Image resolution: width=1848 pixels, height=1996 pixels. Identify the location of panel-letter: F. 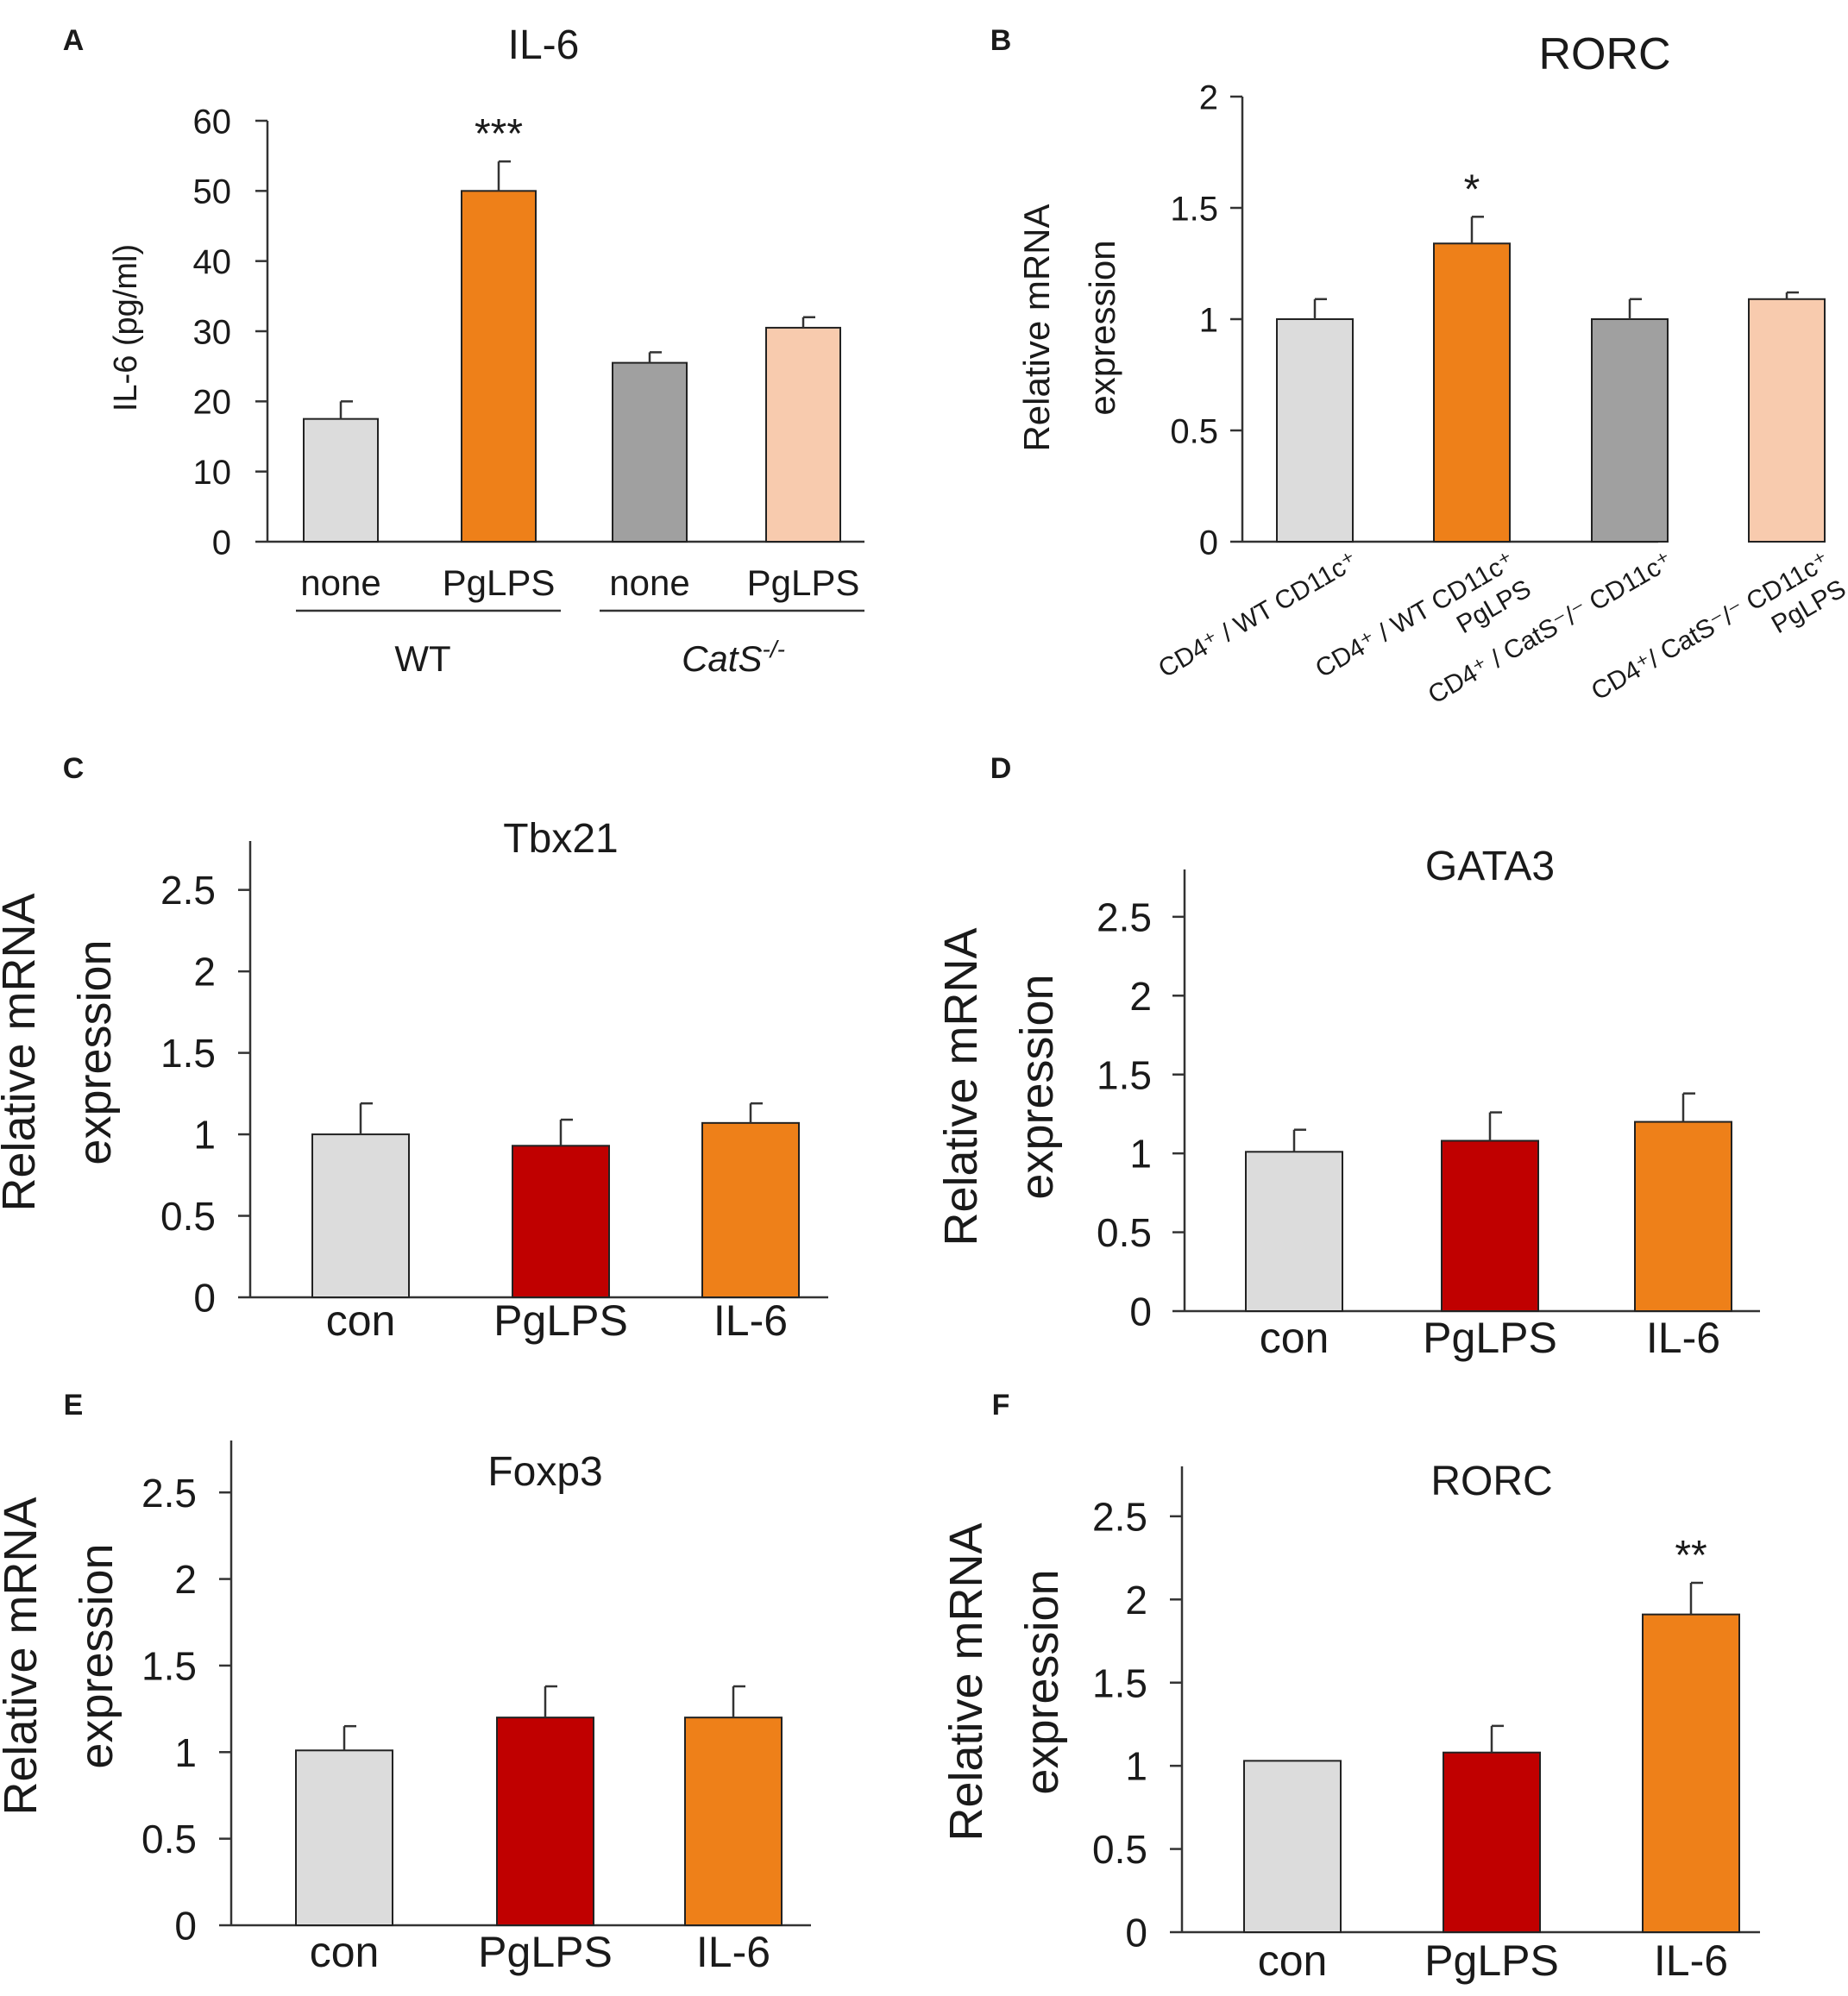
(1001, 1405).